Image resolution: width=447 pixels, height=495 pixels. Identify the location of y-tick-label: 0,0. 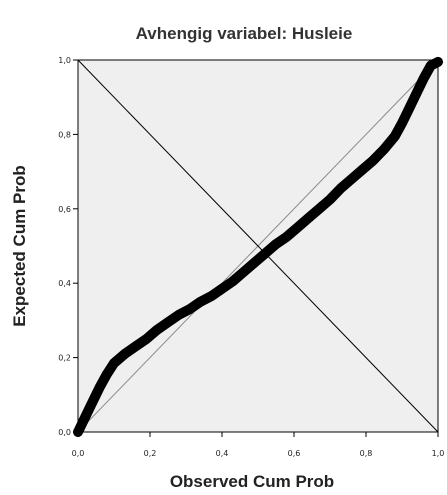
(64, 432).